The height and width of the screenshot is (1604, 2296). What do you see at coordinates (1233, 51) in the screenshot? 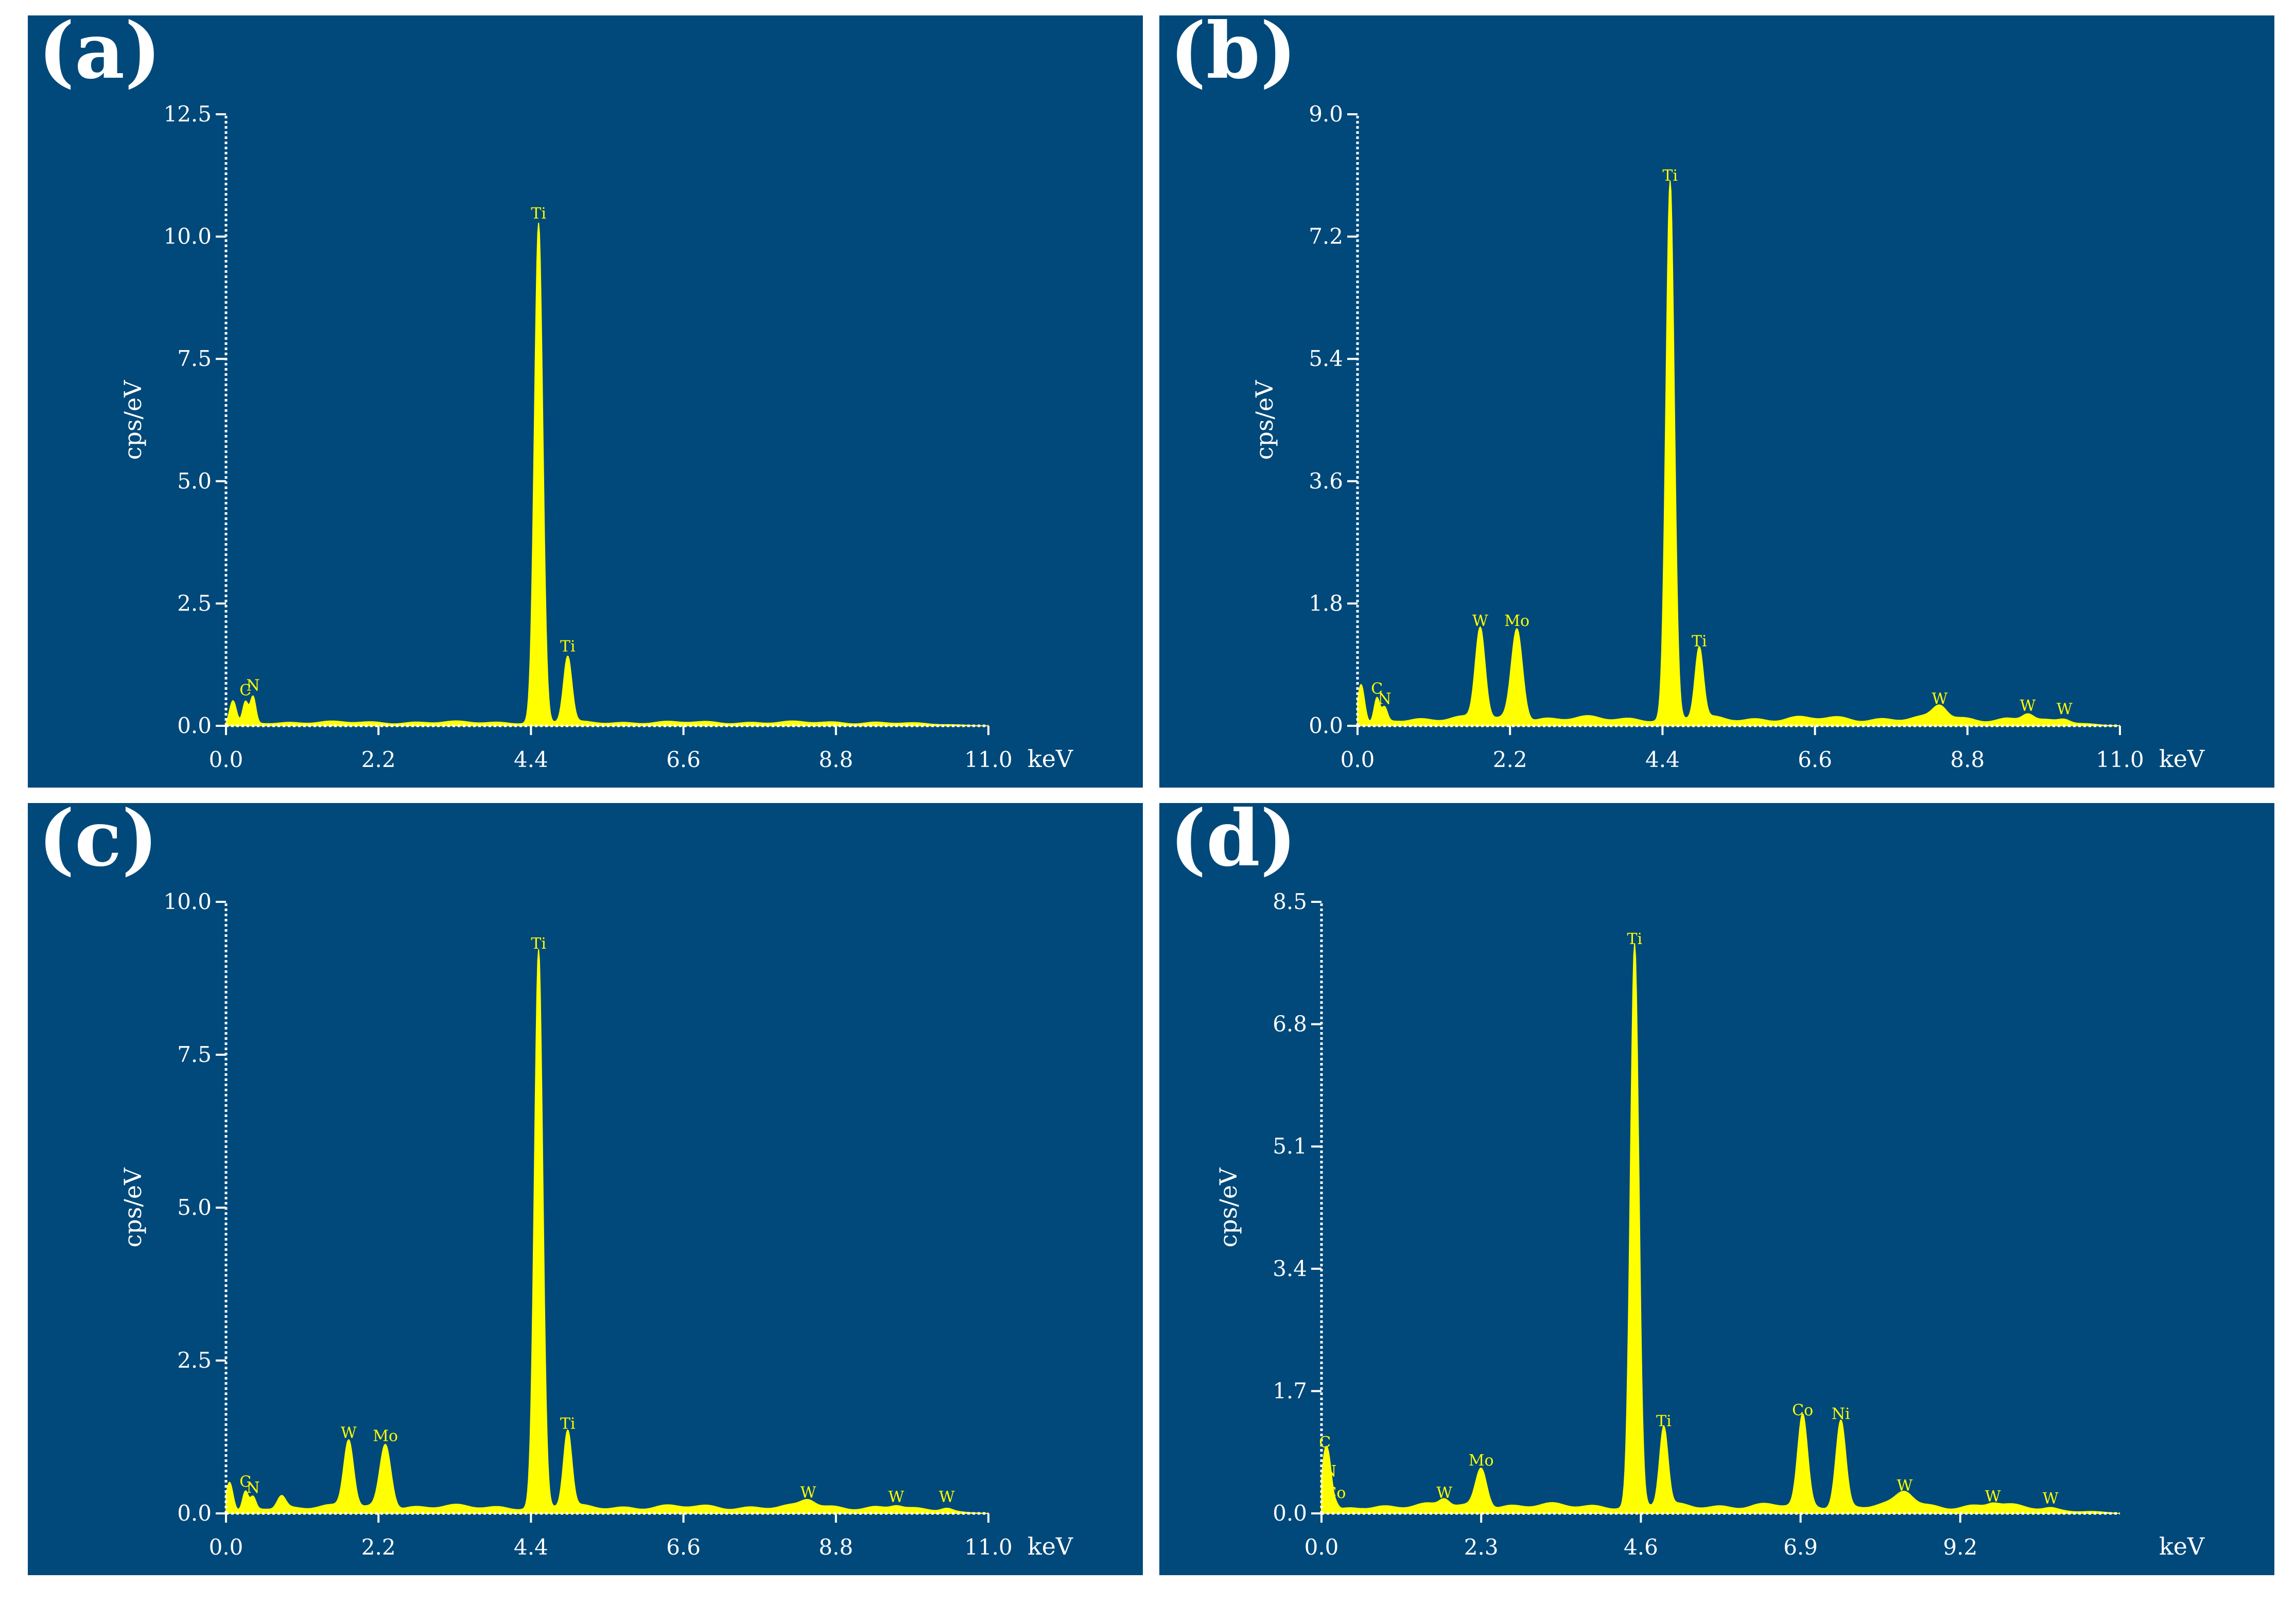
I see `panel-label: (b)` at bounding box center [1233, 51].